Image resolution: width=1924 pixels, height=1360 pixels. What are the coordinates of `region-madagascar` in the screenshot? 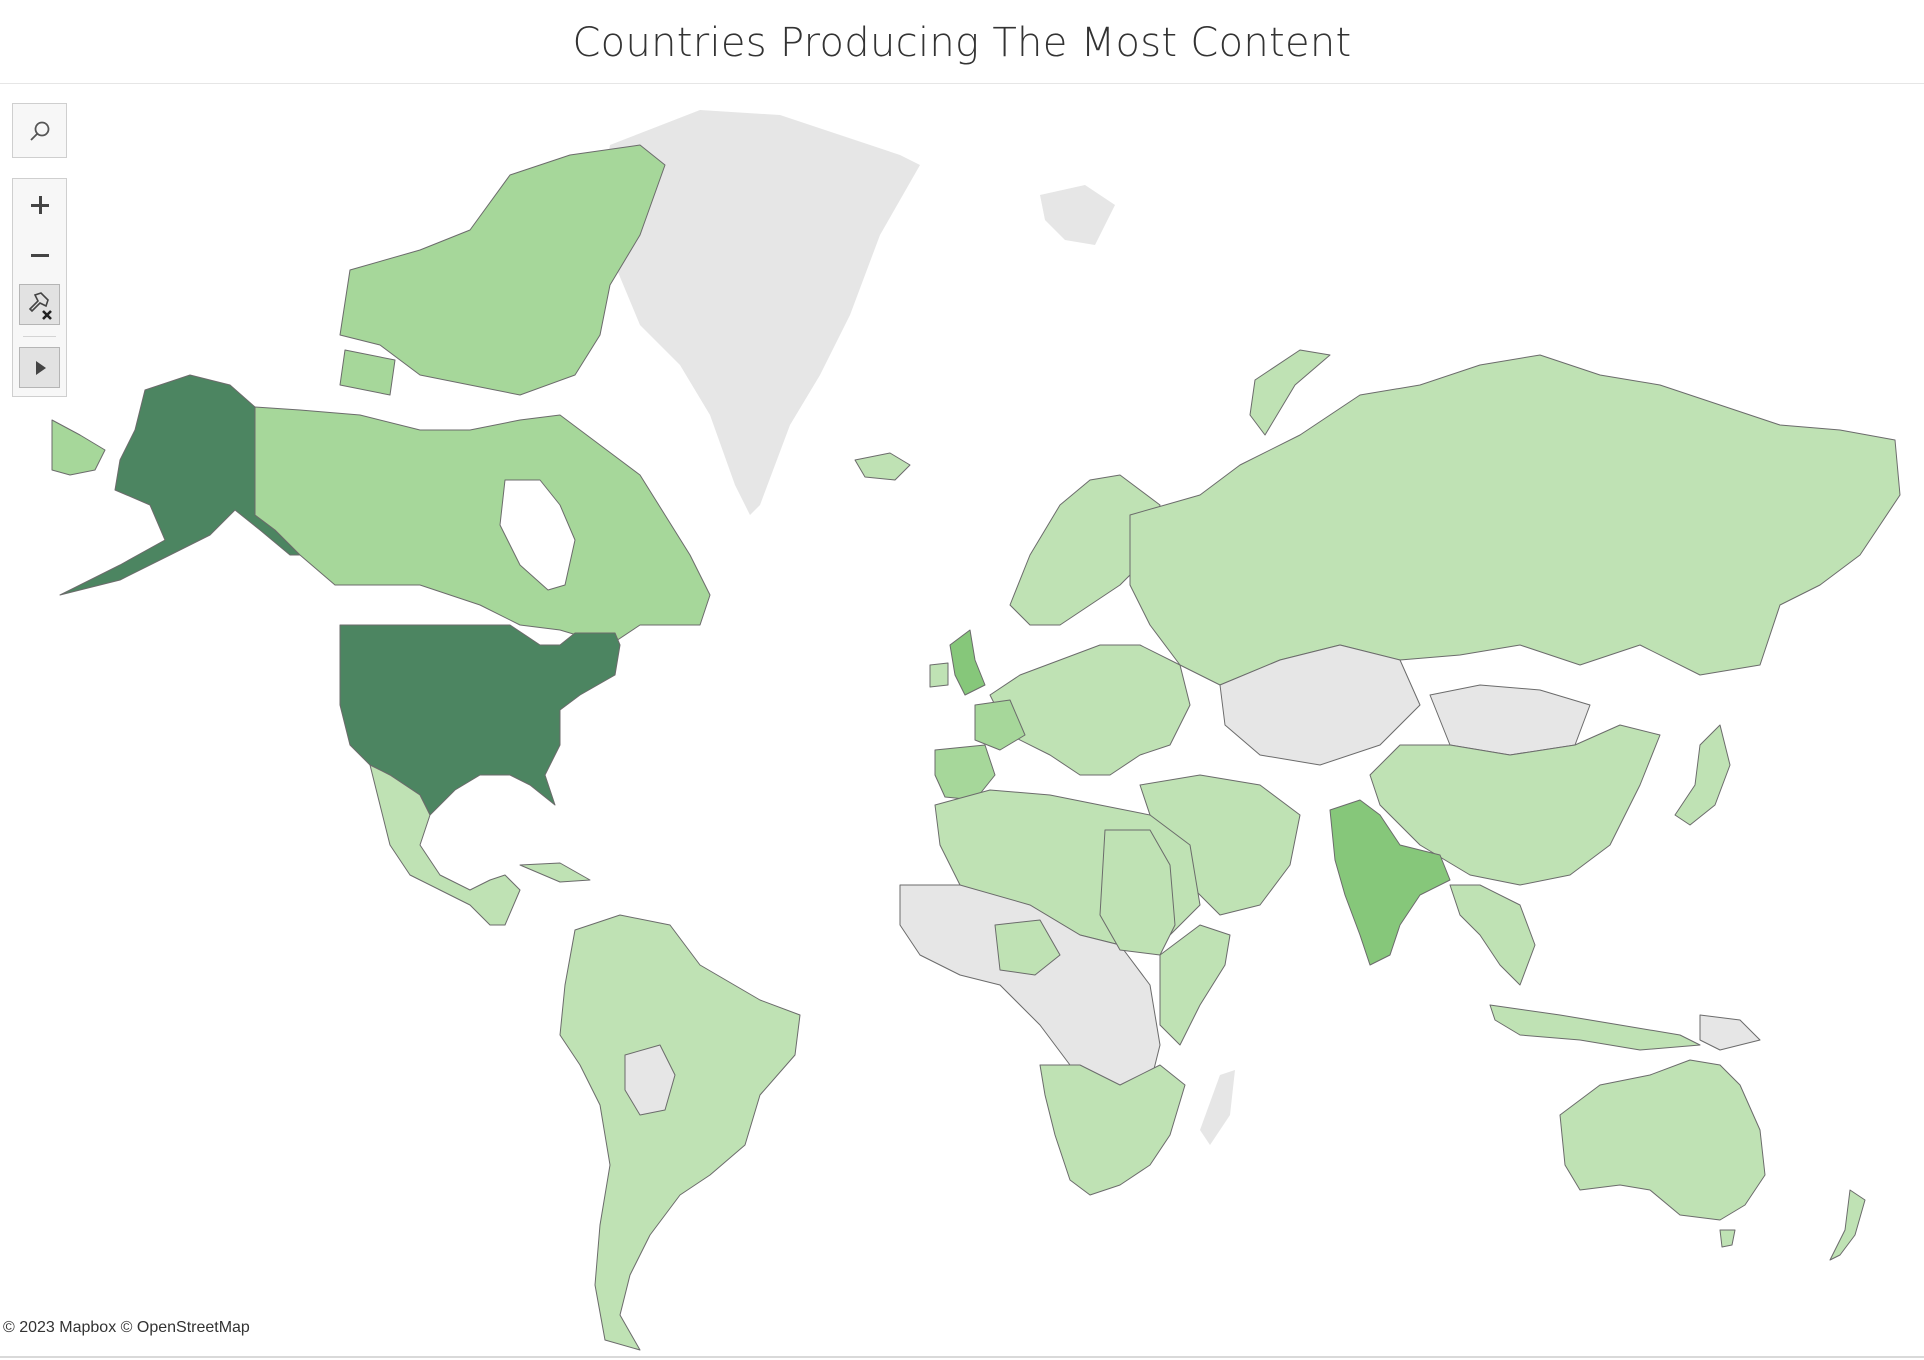 It's located at (1217, 1107).